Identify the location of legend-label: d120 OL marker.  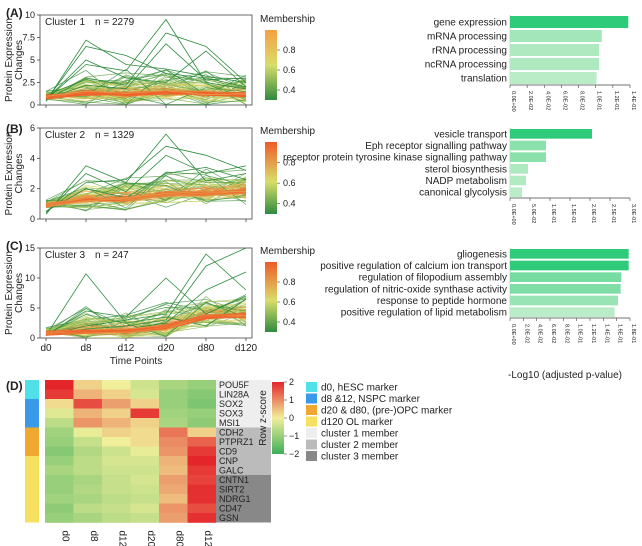
(357, 422).